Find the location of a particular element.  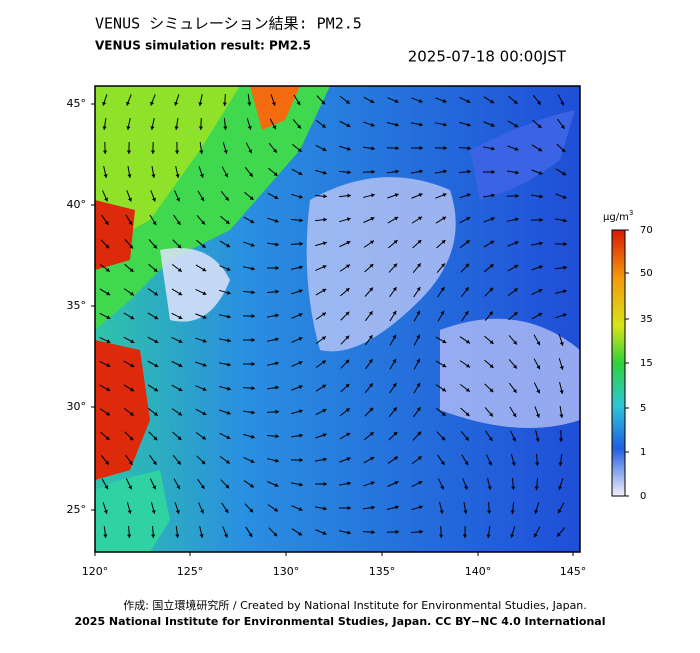

lon-label: 125° is located at coordinates (190, 571).